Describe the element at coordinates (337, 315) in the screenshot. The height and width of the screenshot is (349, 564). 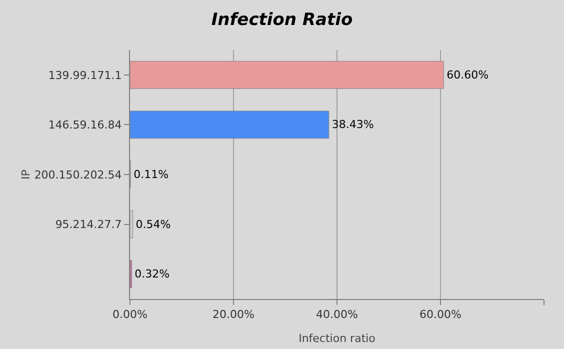
I see `x-tick-label: 40.00%` at that location.